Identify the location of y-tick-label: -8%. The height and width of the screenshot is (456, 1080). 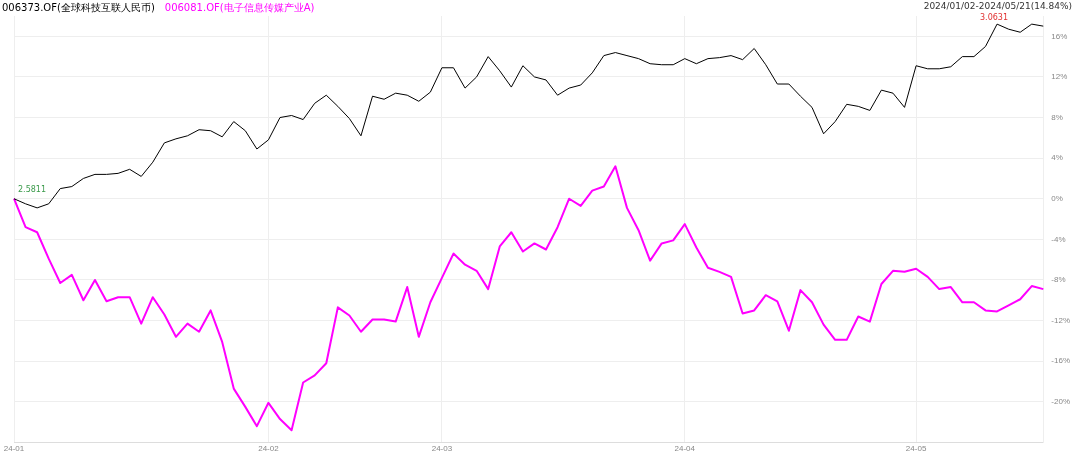
(1058, 280).